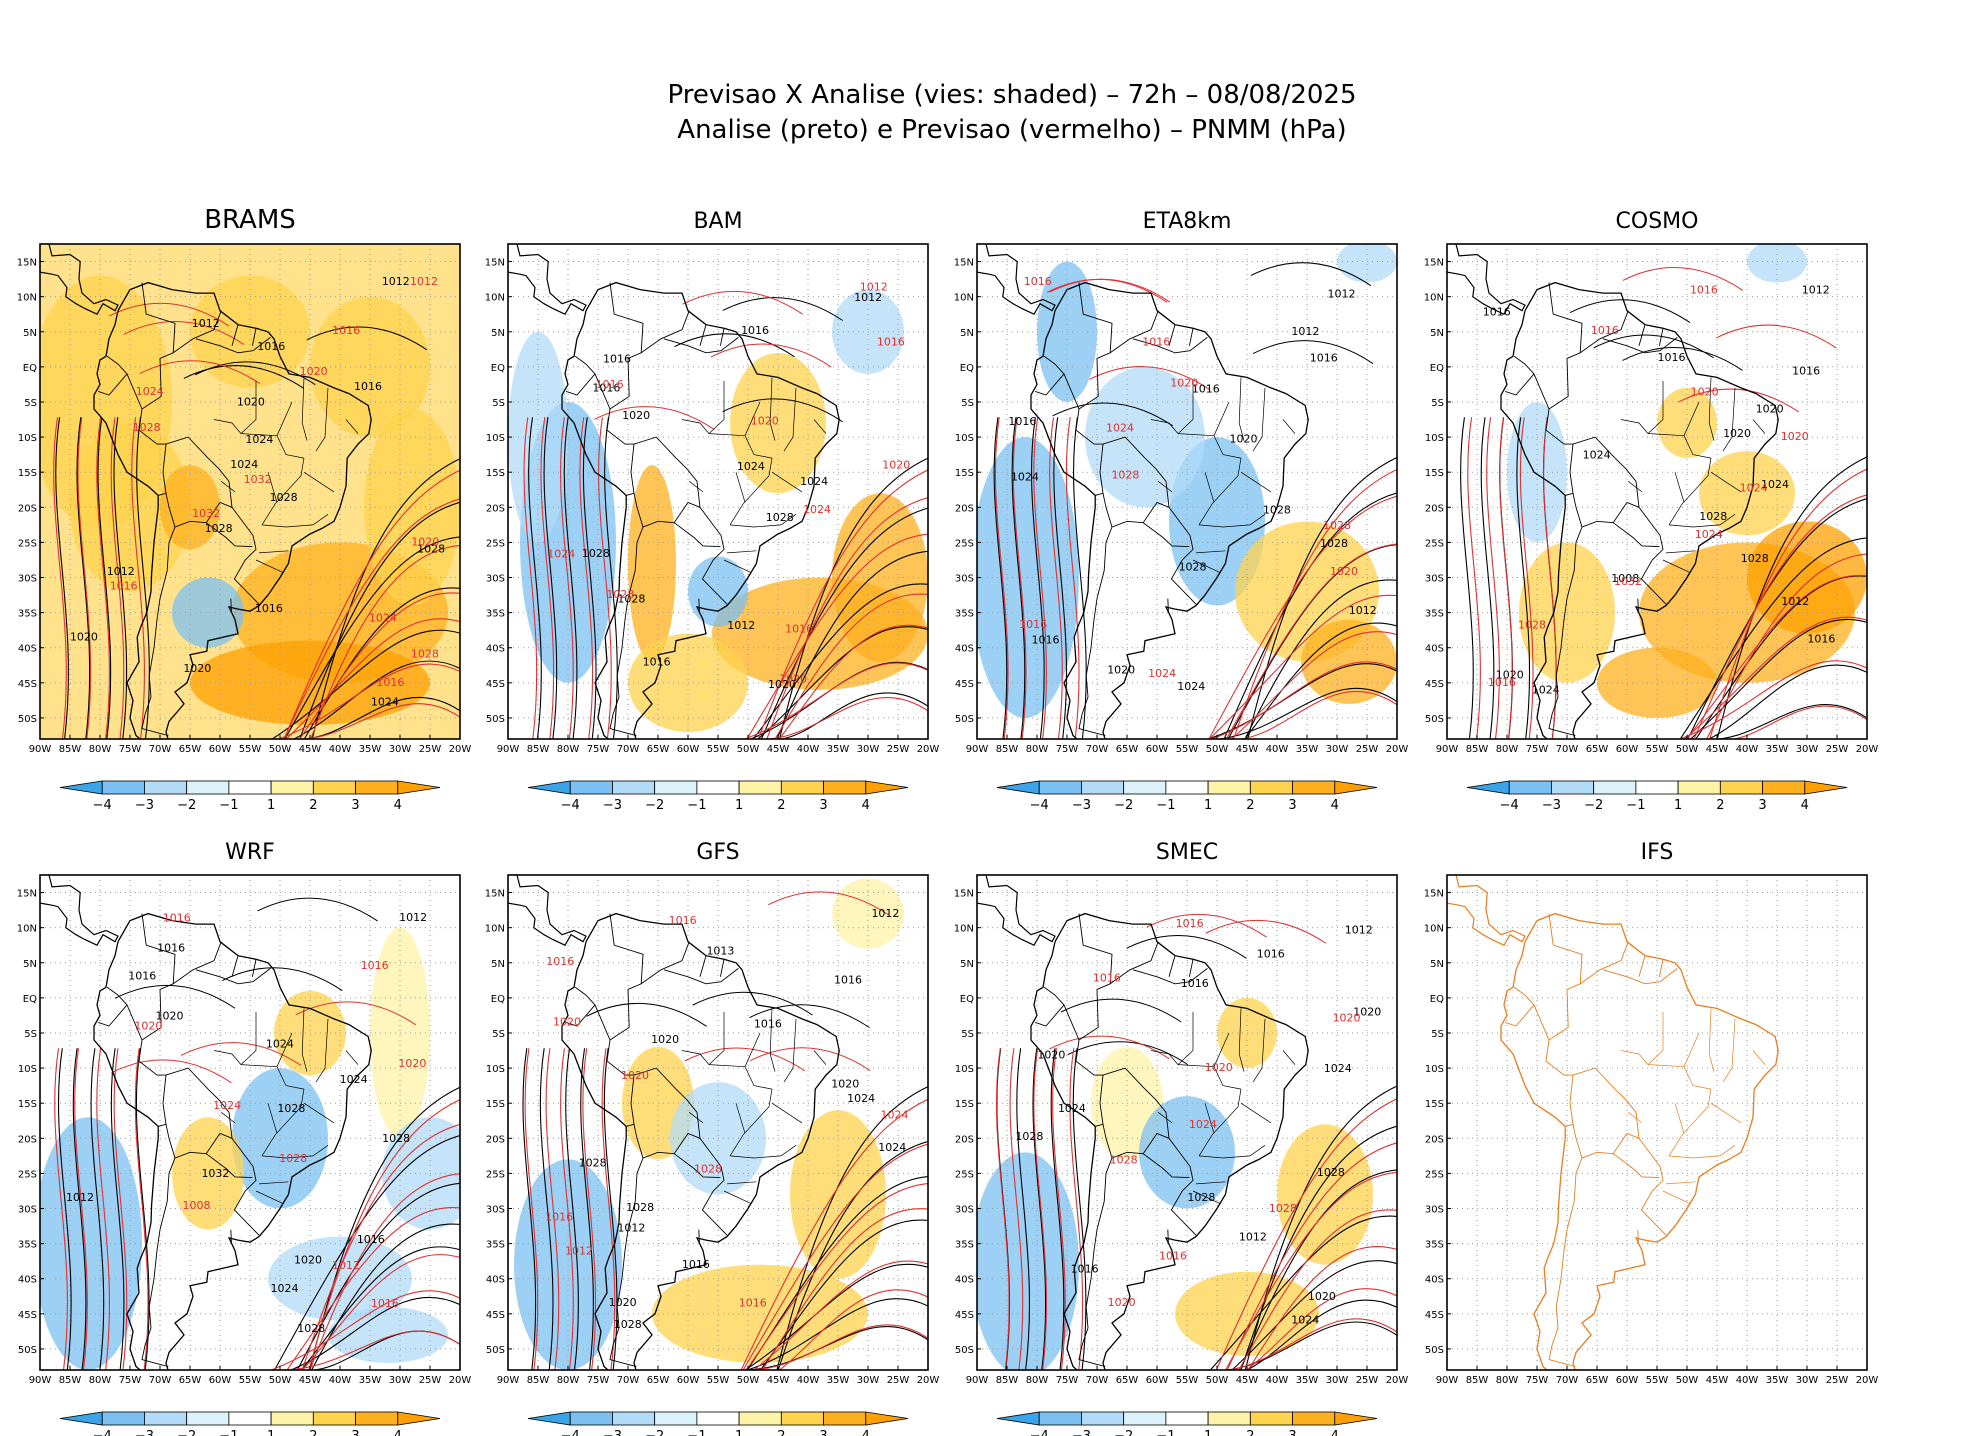  Describe the element at coordinates (1867, 1380) in the screenshot. I see `lon-tick-label: 20W` at that location.